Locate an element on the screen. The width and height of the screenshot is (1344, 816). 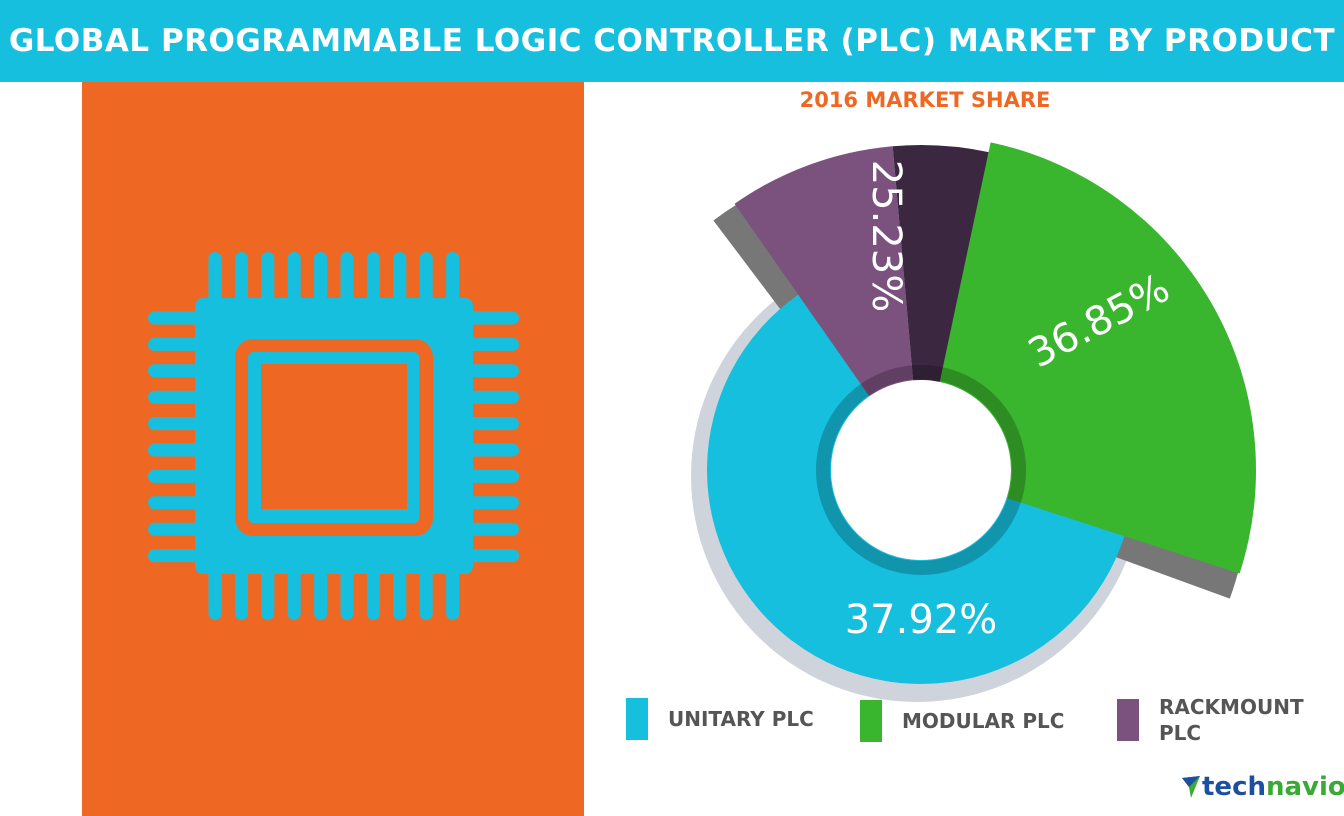
legend-item-rackmount: RACKMOUNT PLC is located at coordinates (1210, 720).